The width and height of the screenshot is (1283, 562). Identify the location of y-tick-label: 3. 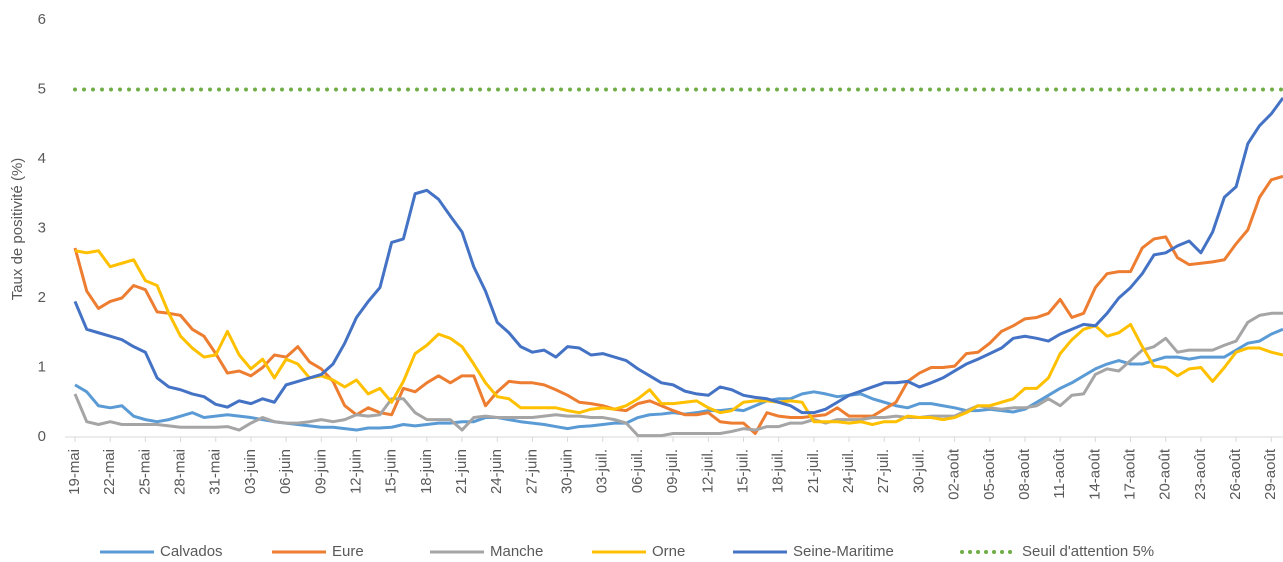
(42, 227).